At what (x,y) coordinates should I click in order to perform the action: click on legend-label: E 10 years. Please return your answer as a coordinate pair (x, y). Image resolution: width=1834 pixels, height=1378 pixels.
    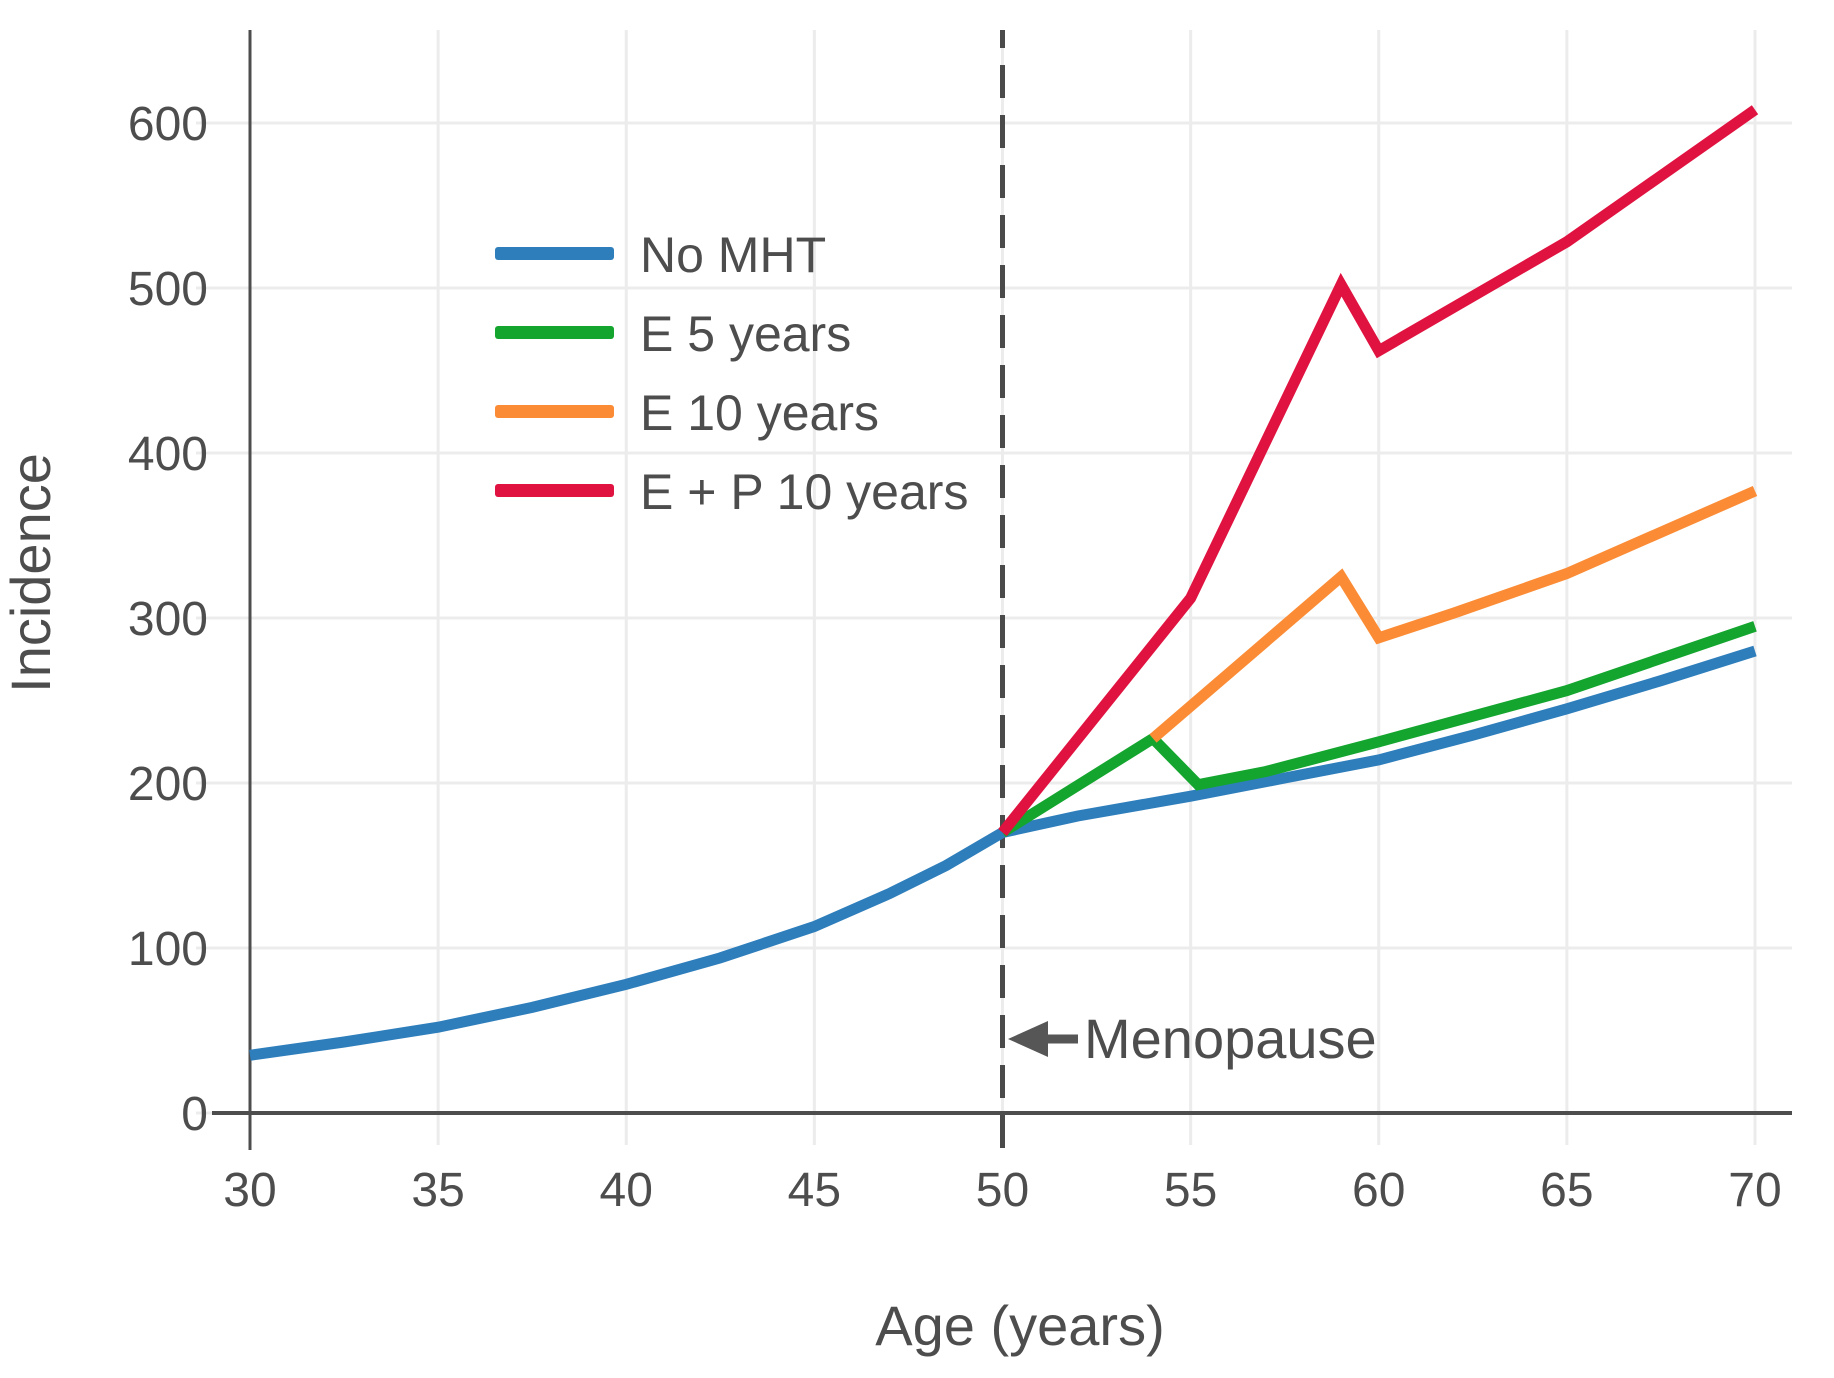
    Looking at the image, I should click on (759, 413).